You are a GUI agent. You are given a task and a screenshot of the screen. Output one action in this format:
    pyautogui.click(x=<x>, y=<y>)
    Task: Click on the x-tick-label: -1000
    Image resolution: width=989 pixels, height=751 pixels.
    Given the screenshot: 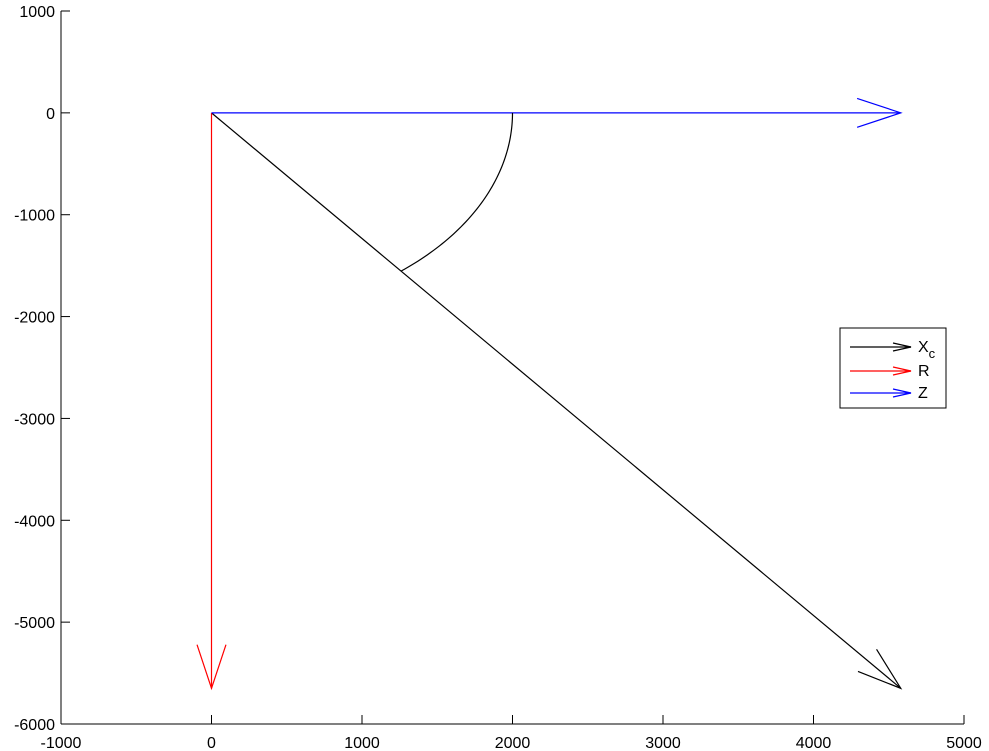 What is the action you would take?
    pyautogui.click(x=61, y=743)
    